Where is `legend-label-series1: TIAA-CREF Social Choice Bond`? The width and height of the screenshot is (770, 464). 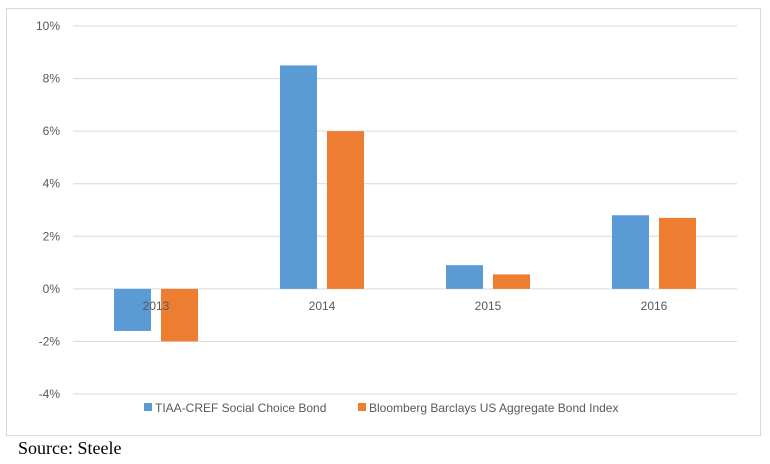 legend-label-series1: TIAA-CREF Social Choice Bond is located at coordinates (240, 408).